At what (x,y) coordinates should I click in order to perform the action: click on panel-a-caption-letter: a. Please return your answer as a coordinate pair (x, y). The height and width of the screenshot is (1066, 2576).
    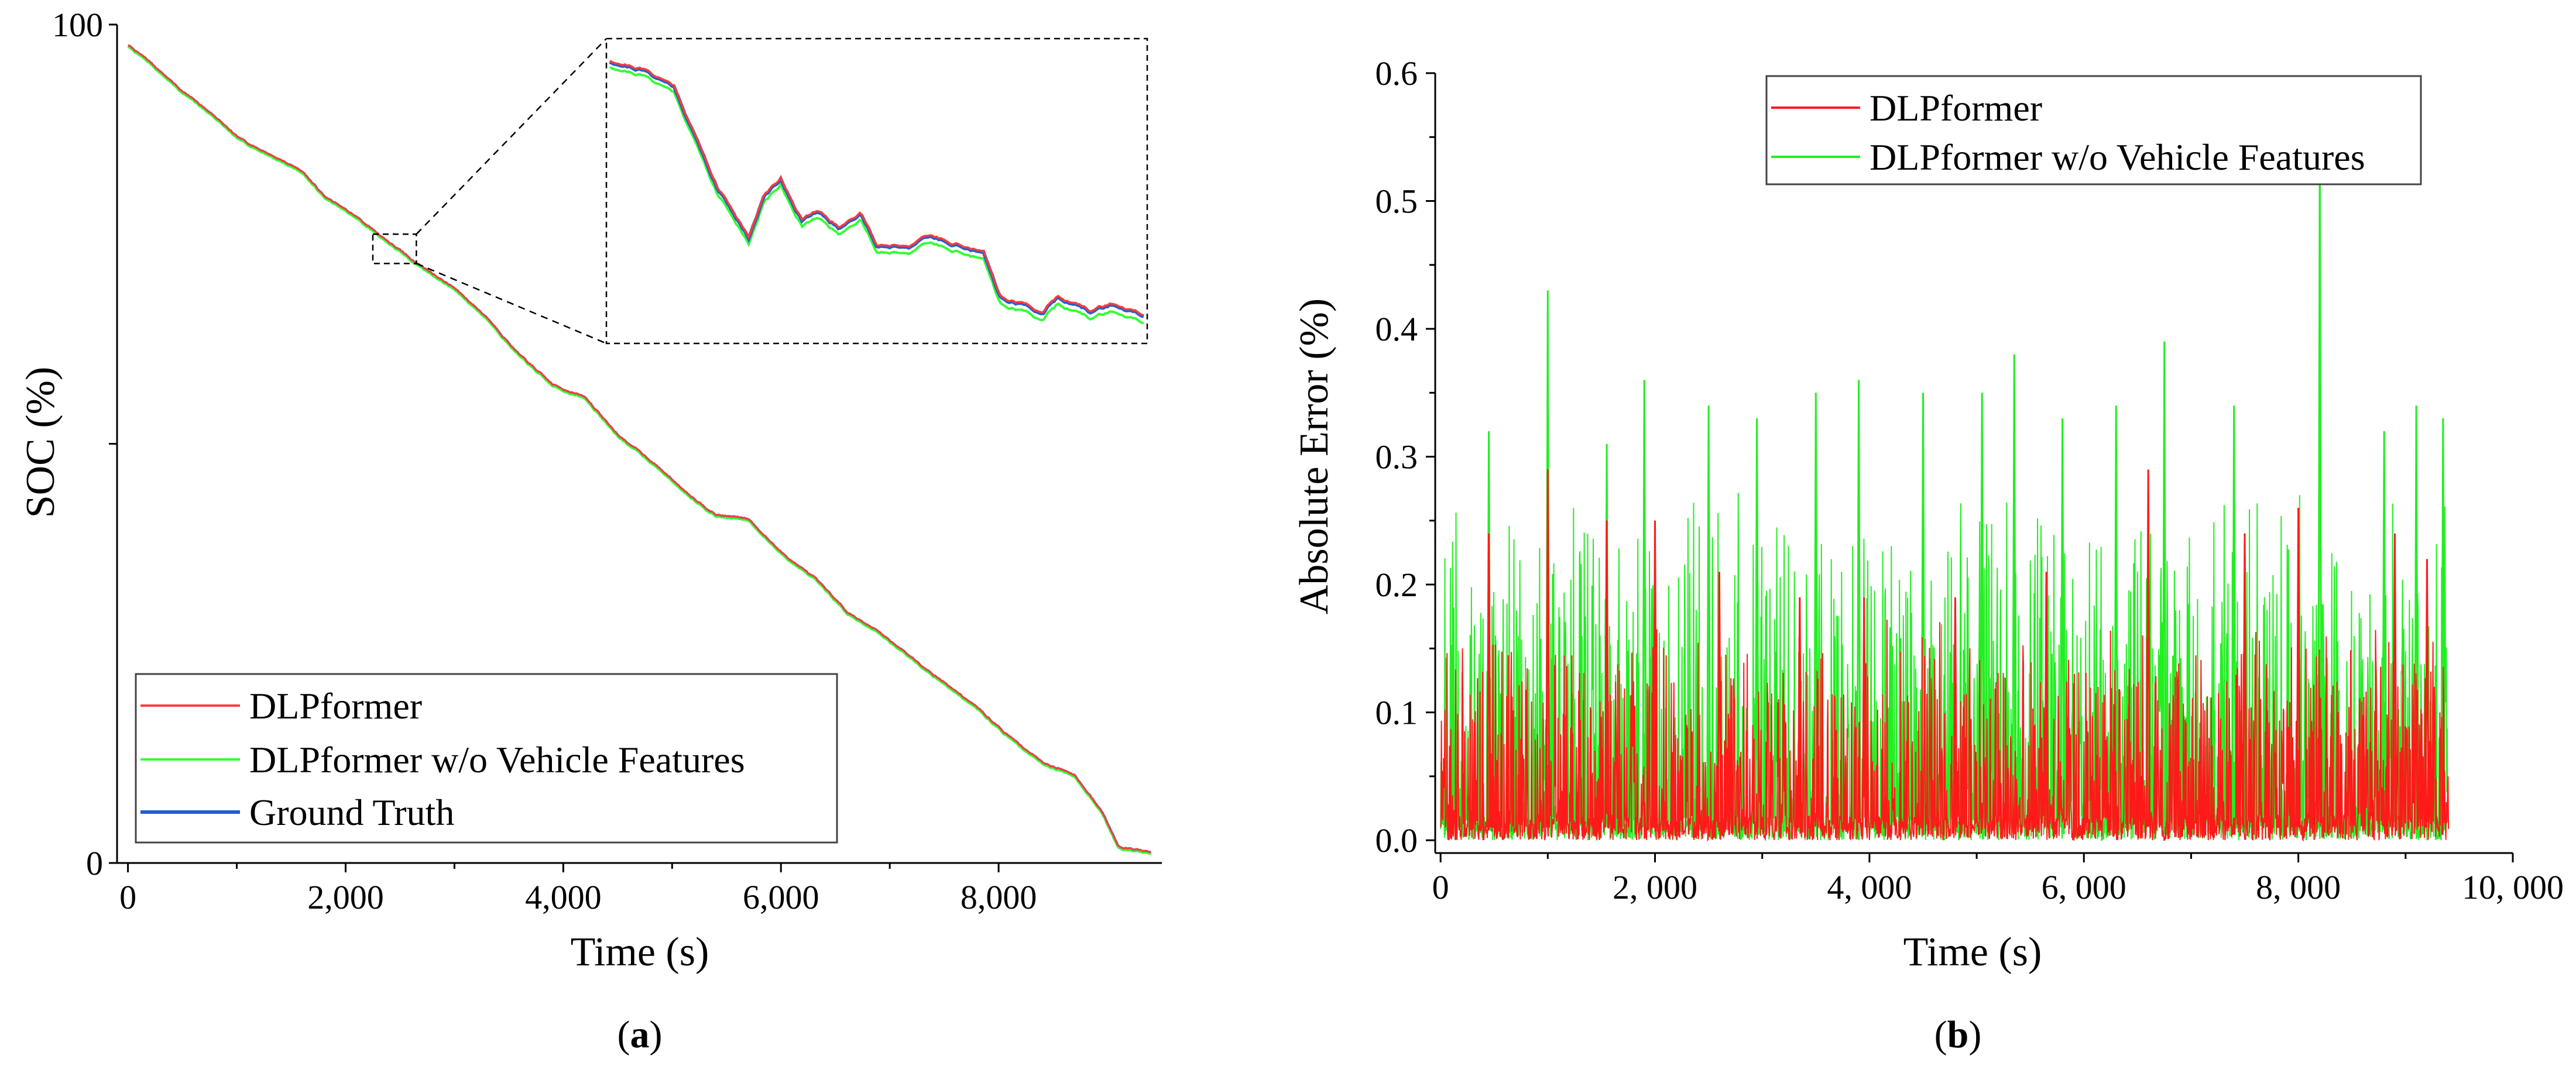
    Looking at the image, I should click on (640, 1034).